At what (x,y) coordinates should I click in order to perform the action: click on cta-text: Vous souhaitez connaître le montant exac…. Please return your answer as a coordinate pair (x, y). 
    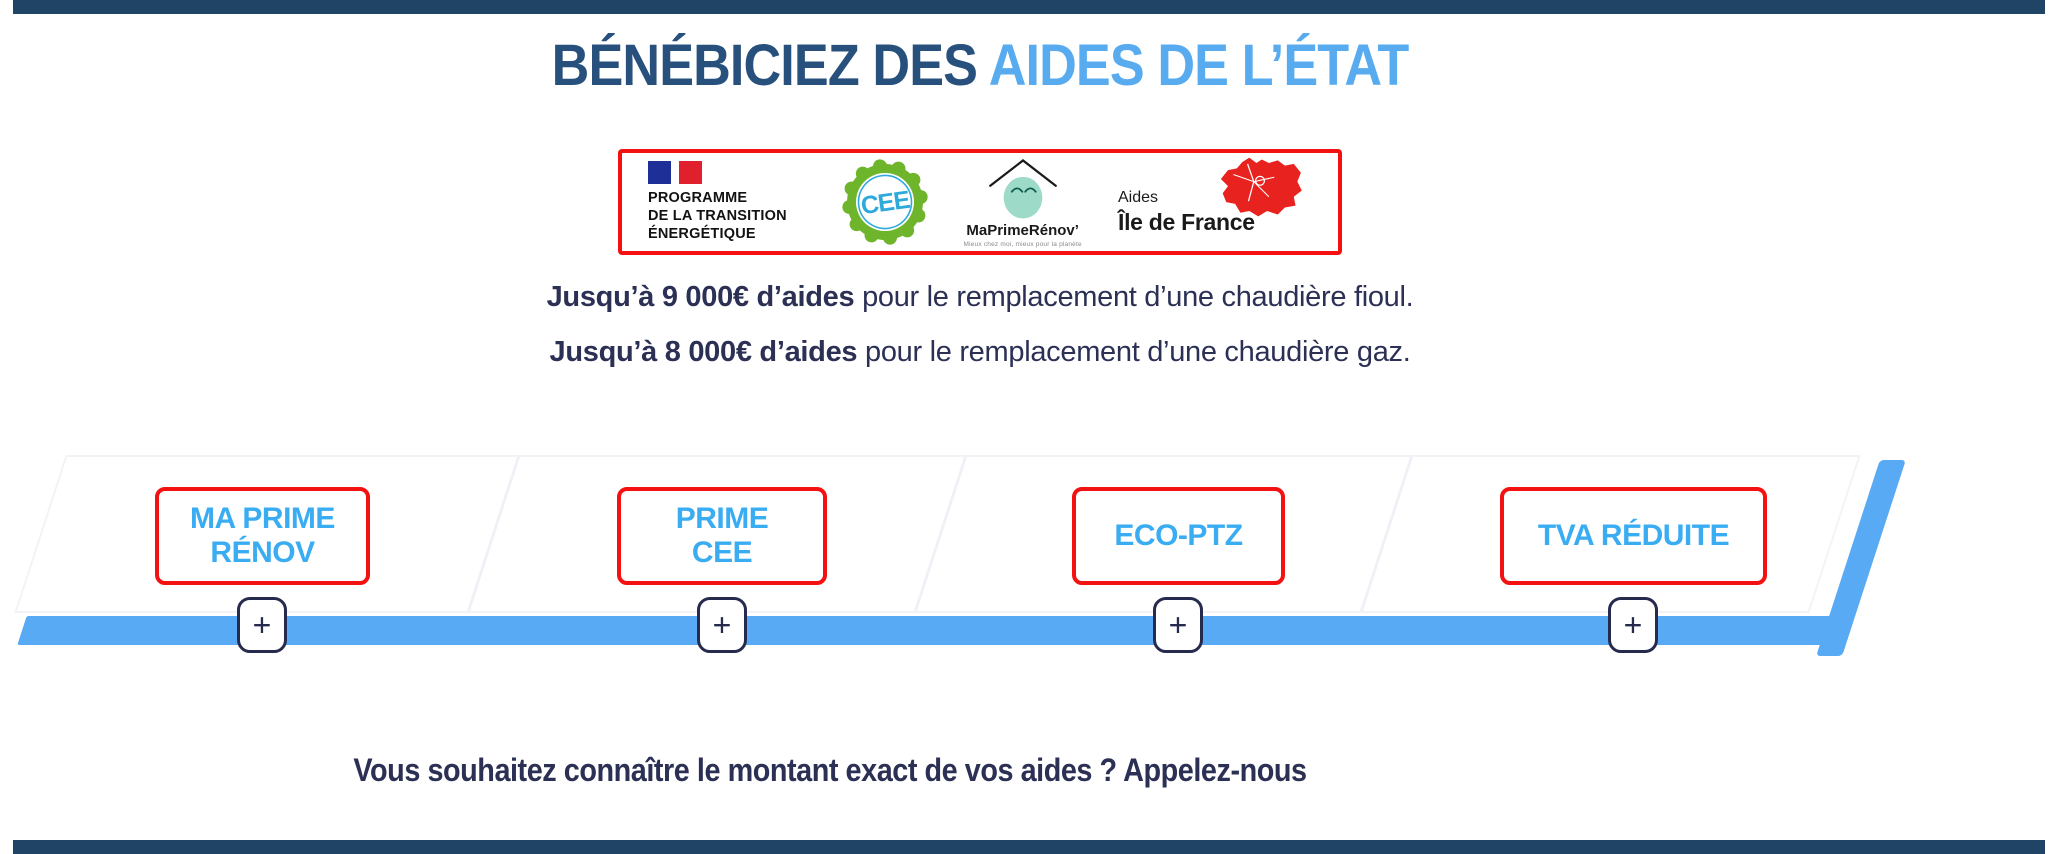
    Looking at the image, I should click on (830, 770).